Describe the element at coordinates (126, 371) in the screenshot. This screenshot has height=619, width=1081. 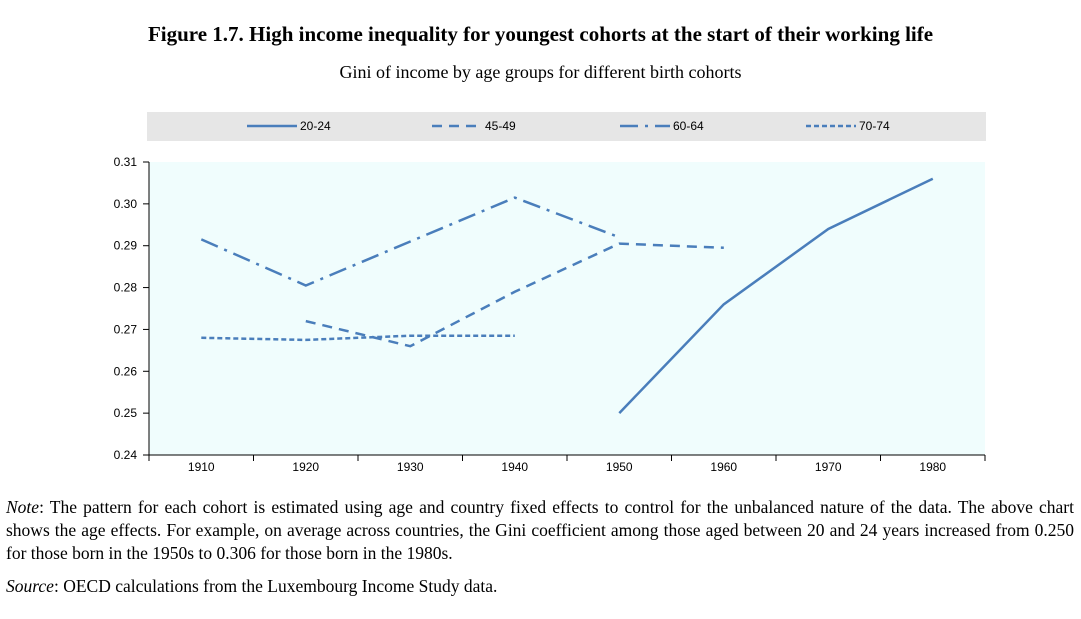
I see `y-tick-label: 0.26` at that location.